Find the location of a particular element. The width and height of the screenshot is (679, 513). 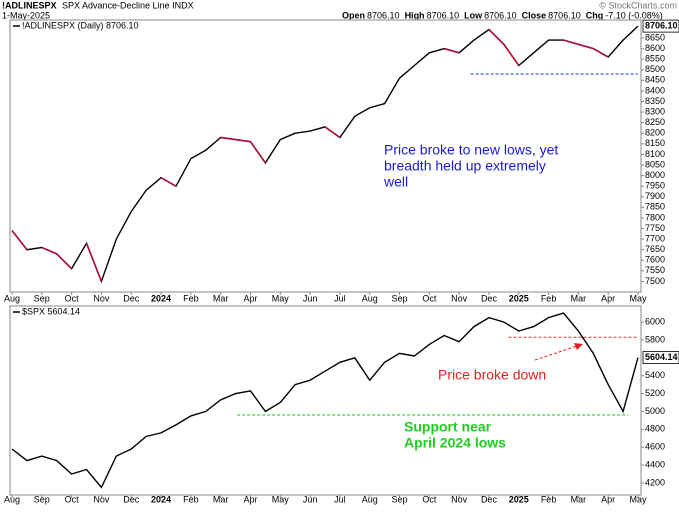

legend-entry: $SPX 5604.14 is located at coordinates (51, 311).